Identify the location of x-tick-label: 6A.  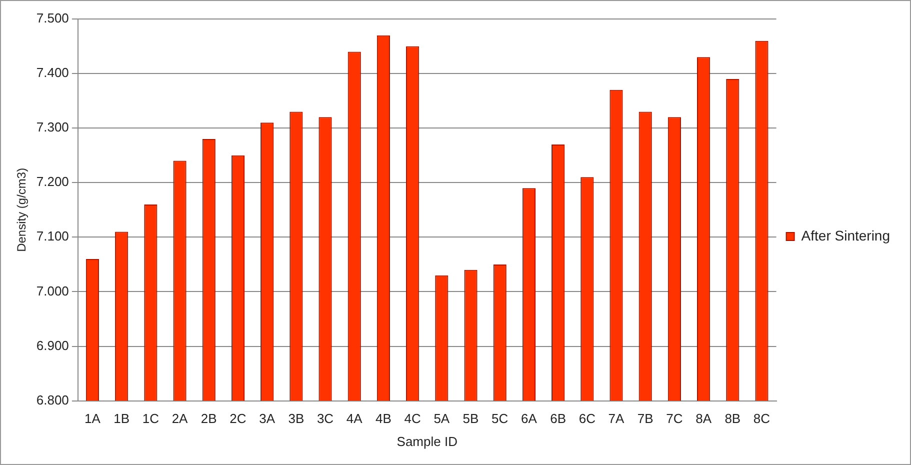
(529, 418).